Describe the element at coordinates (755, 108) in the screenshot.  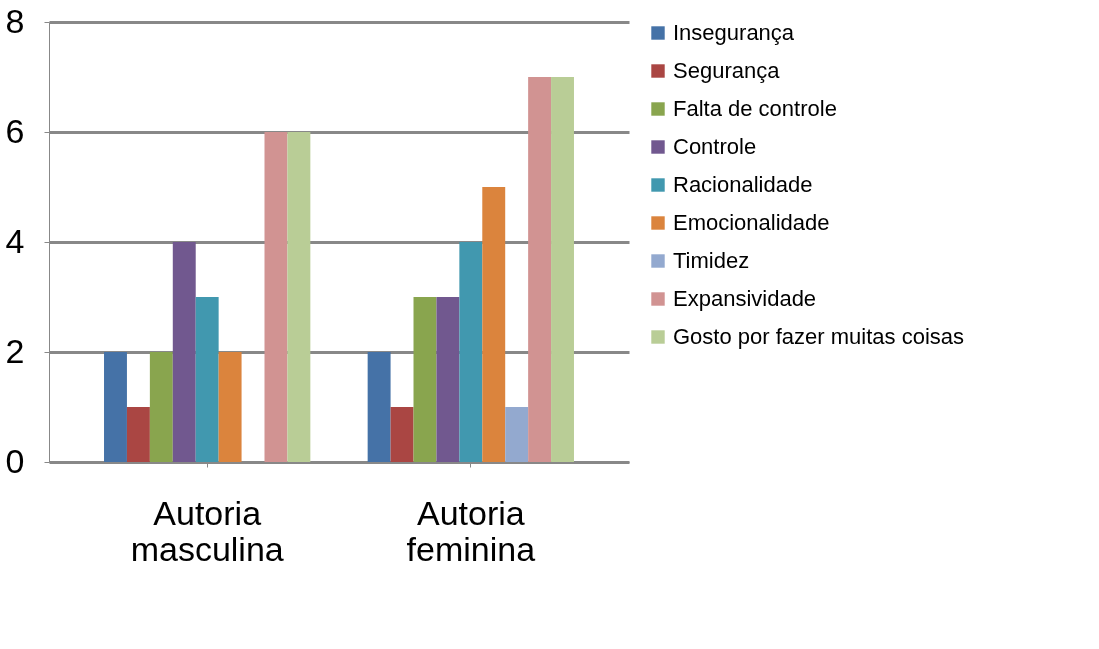
I see `legend-label: Falta de controle` at that location.